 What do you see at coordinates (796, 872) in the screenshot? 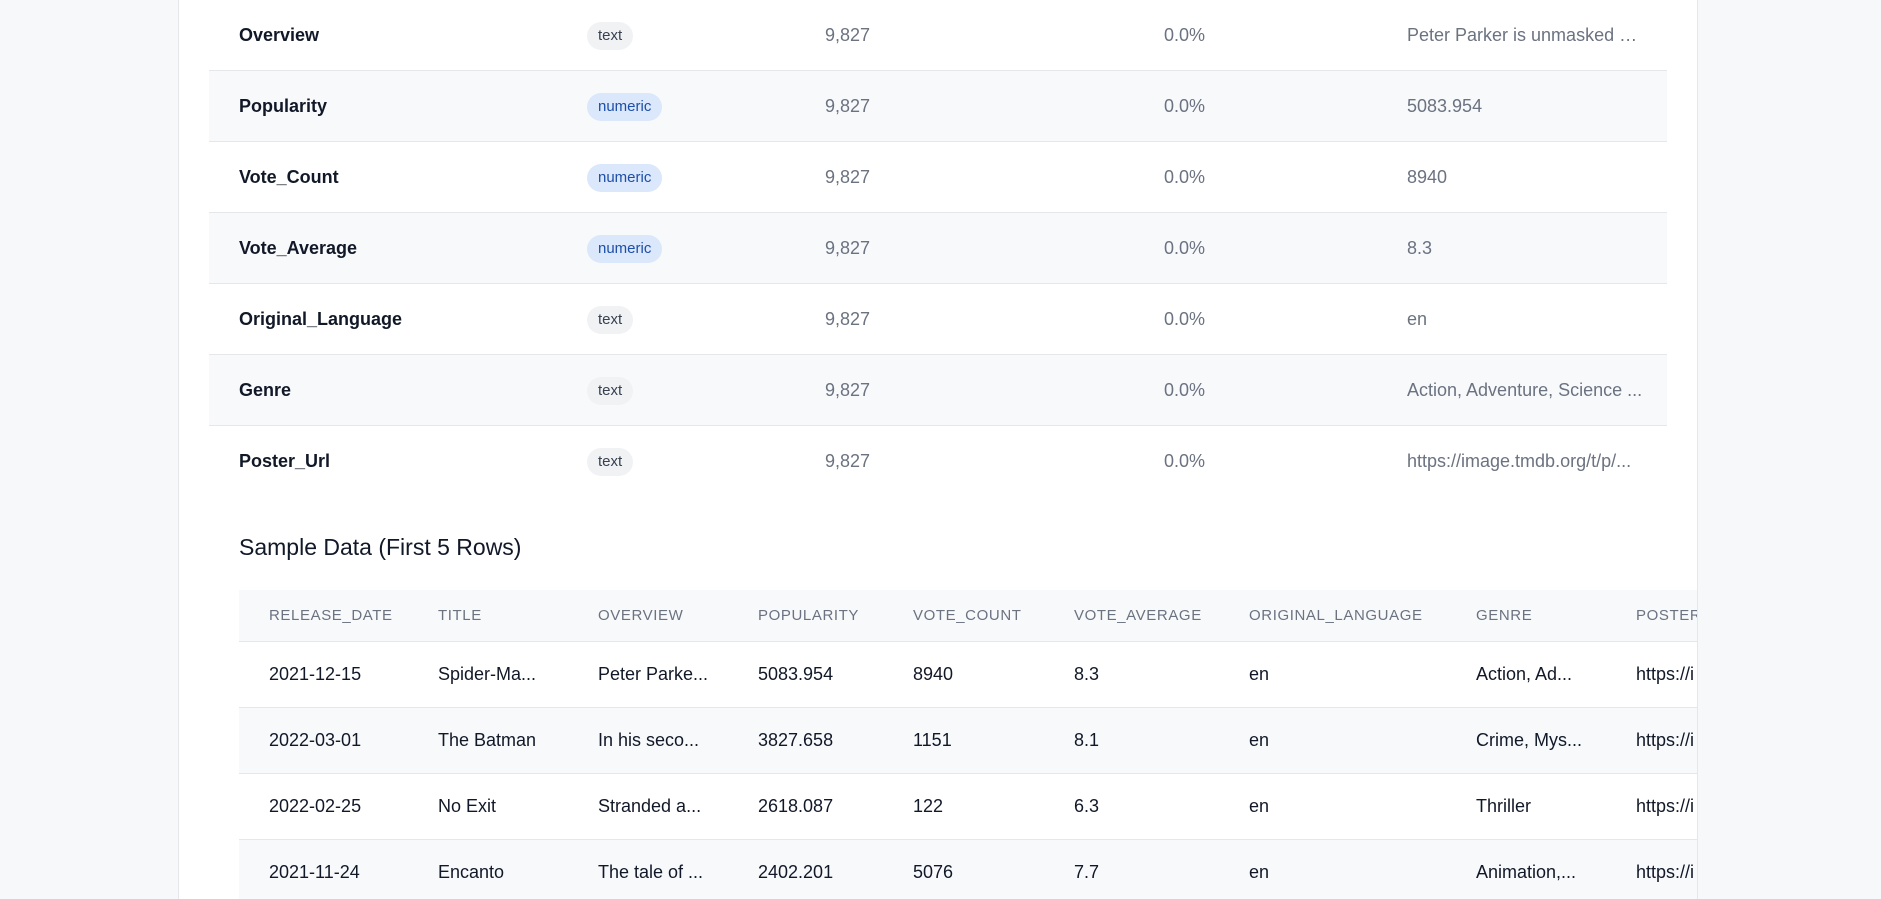
I see `table-cell: 2402.201` at bounding box center [796, 872].